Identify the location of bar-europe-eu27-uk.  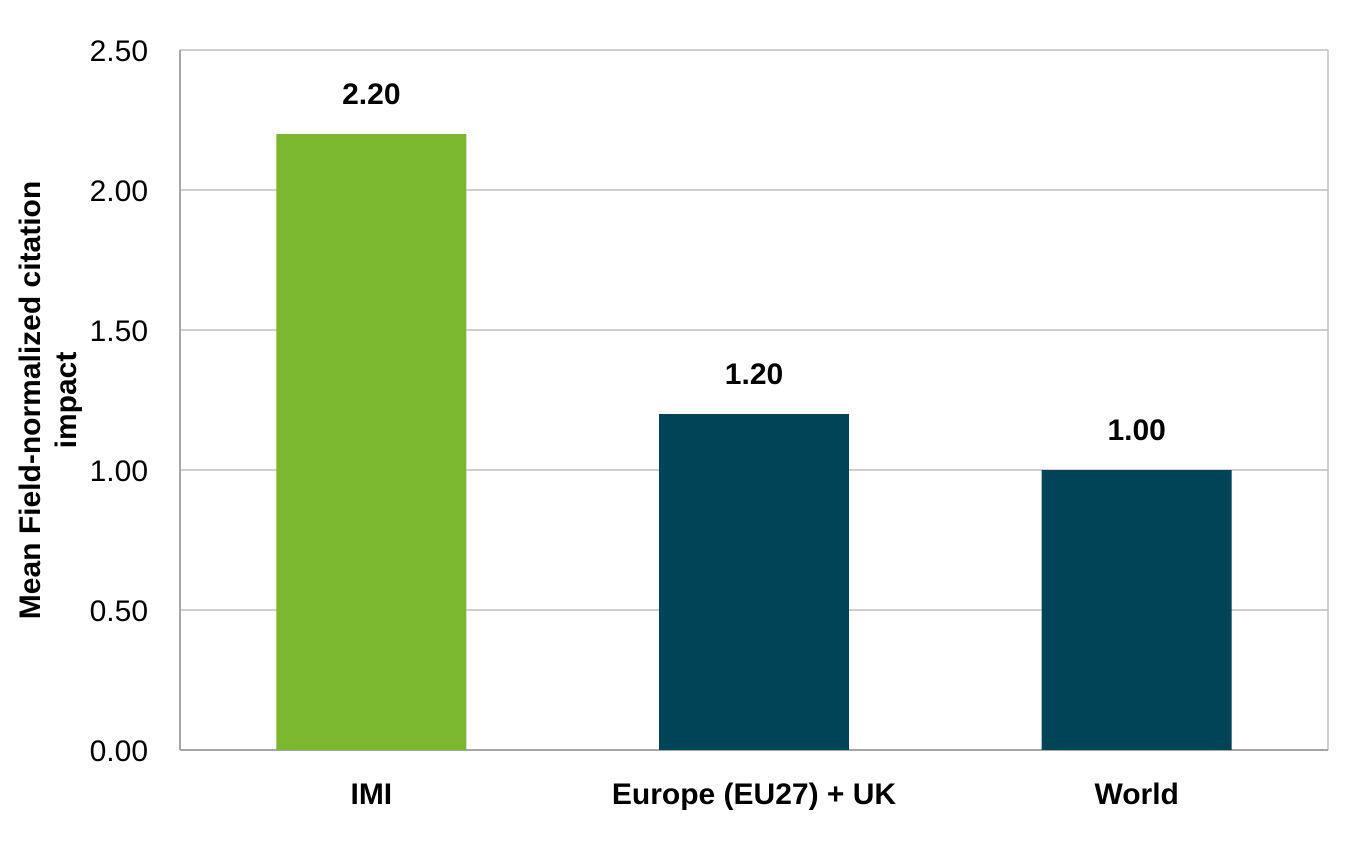
(754, 582).